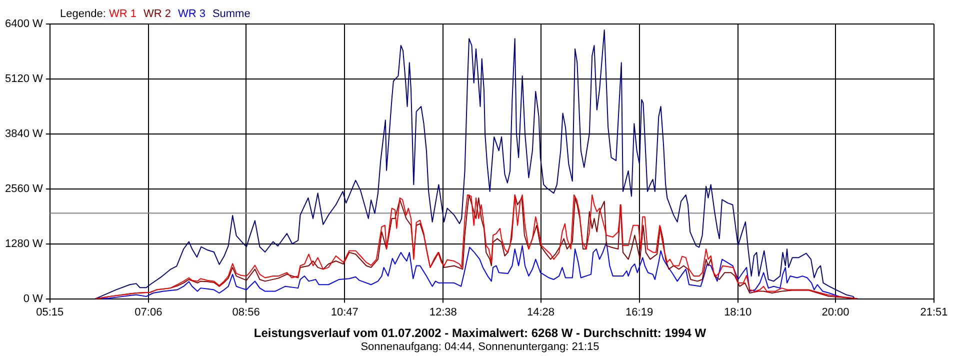 This screenshot has height=360, width=960. What do you see at coordinates (640, 312) in the screenshot?
I see `x-tick-label: 16:19` at bounding box center [640, 312].